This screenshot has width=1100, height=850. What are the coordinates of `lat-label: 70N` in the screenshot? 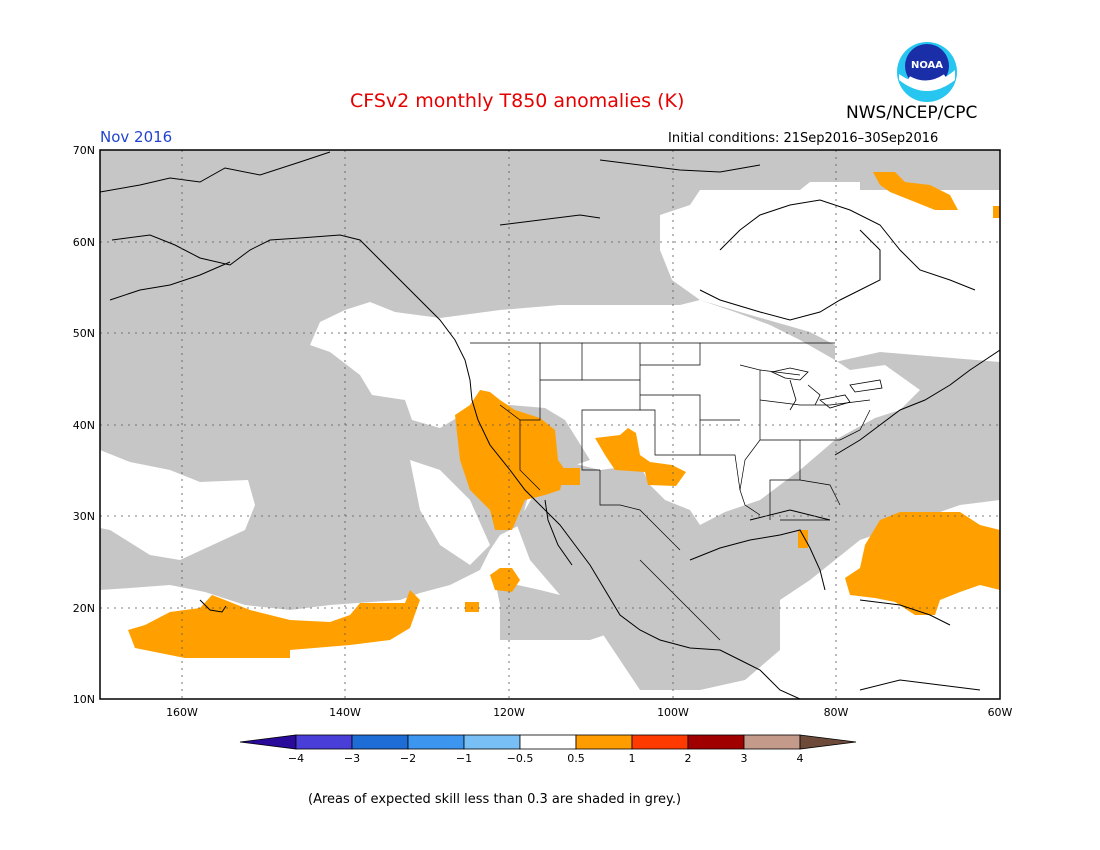 It's located at (84, 150).